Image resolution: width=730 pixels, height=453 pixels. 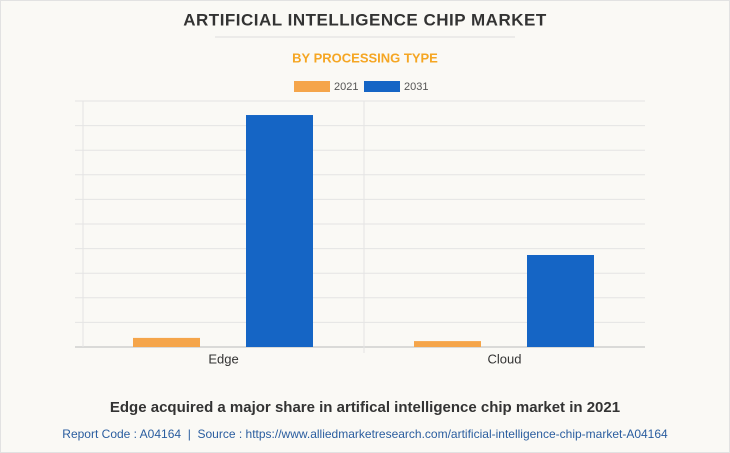 What do you see at coordinates (416, 87) in the screenshot?
I see `legend-label: 2031` at bounding box center [416, 87].